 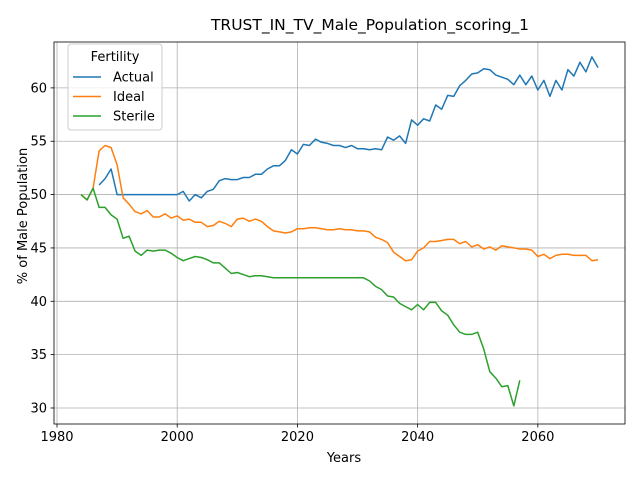 What do you see at coordinates (38, 142) in the screenshot?
I see `y-tick-label: 55` at bounding box center [38, 142].